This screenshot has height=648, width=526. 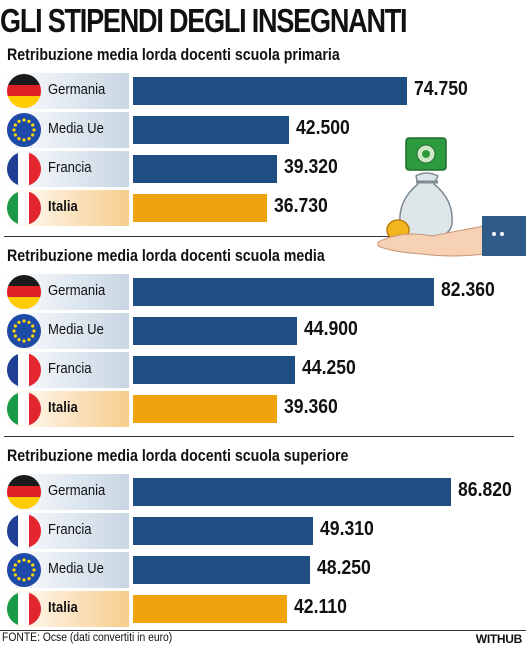 I want to click on bar-row: Germania 74.750, so click(x=263, y=91).